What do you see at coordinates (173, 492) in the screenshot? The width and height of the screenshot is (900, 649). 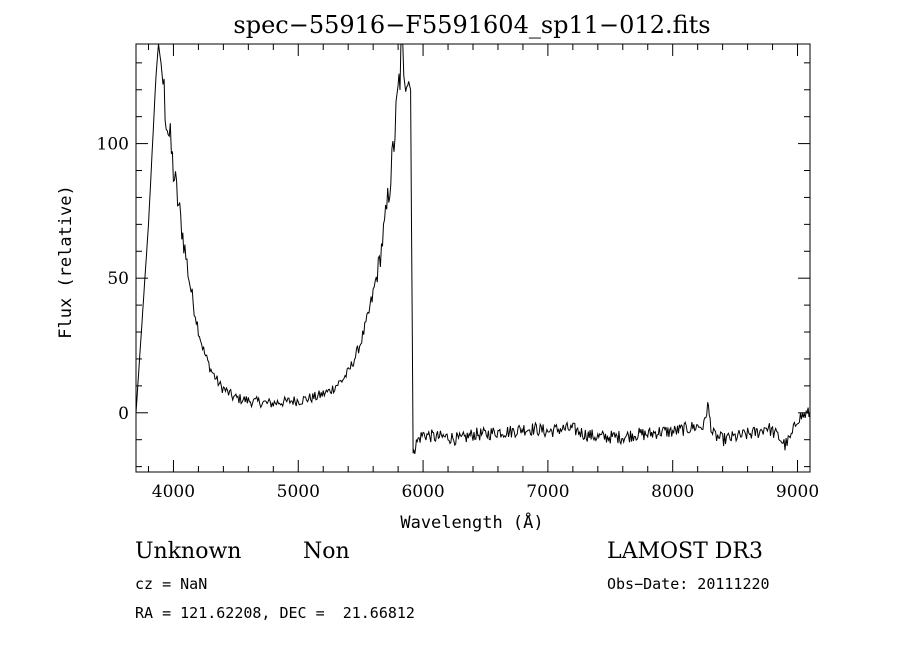 I see `x-tick-label: 4000` at bounding box center [173, 492].